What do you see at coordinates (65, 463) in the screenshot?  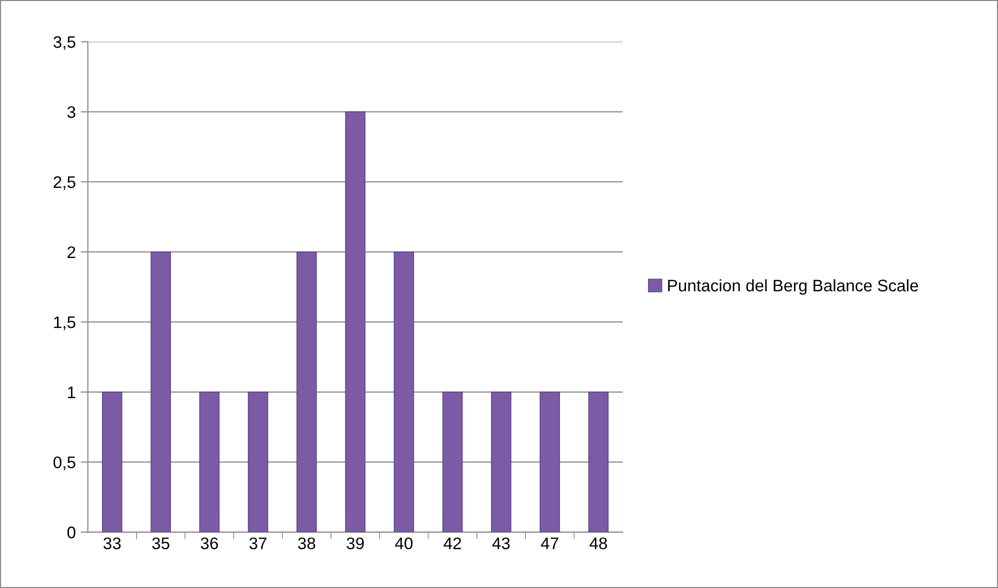 I see `y-tick-label: 0,5` at bounding box center [65, 463].